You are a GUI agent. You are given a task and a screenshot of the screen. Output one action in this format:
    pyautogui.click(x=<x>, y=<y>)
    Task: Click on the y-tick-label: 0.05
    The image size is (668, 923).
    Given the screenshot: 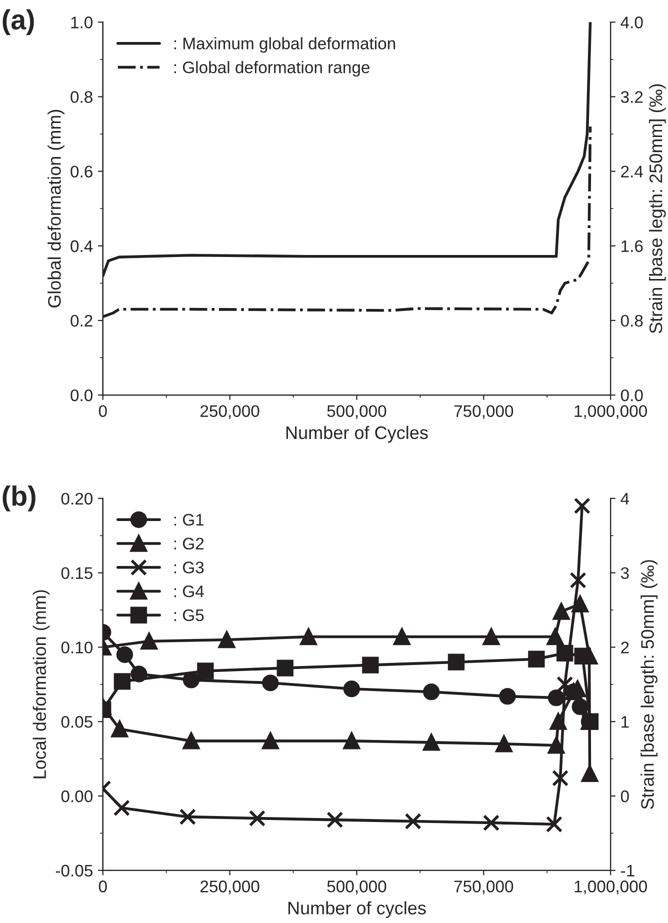 What is the action you would take?
    pyautogui.click(x=76, y=722)
    